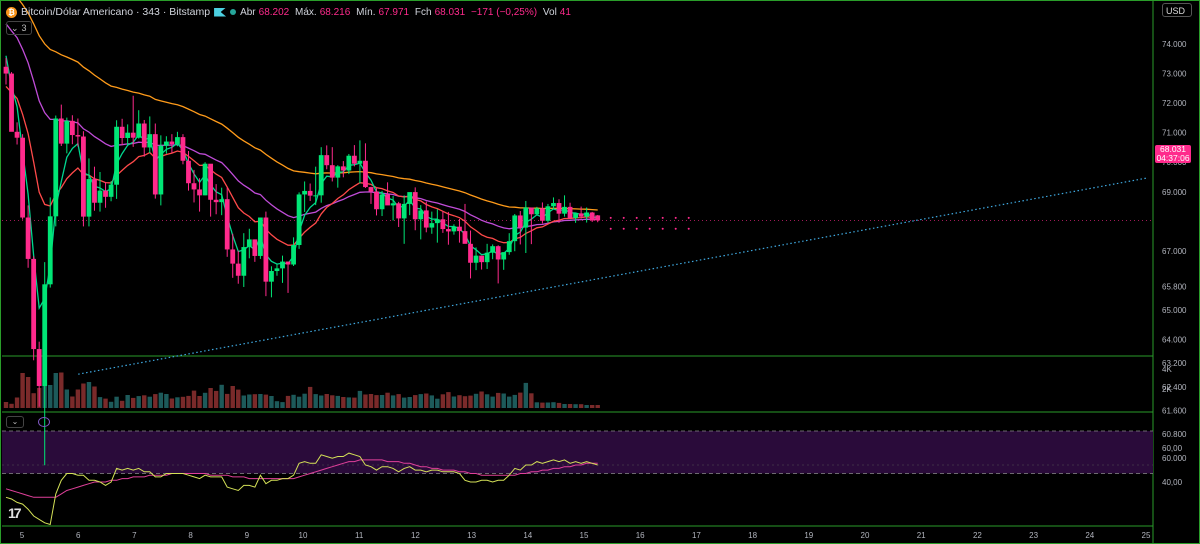 The image size is (1200, 544). I want to click on eye-icon, so click(44, 422).